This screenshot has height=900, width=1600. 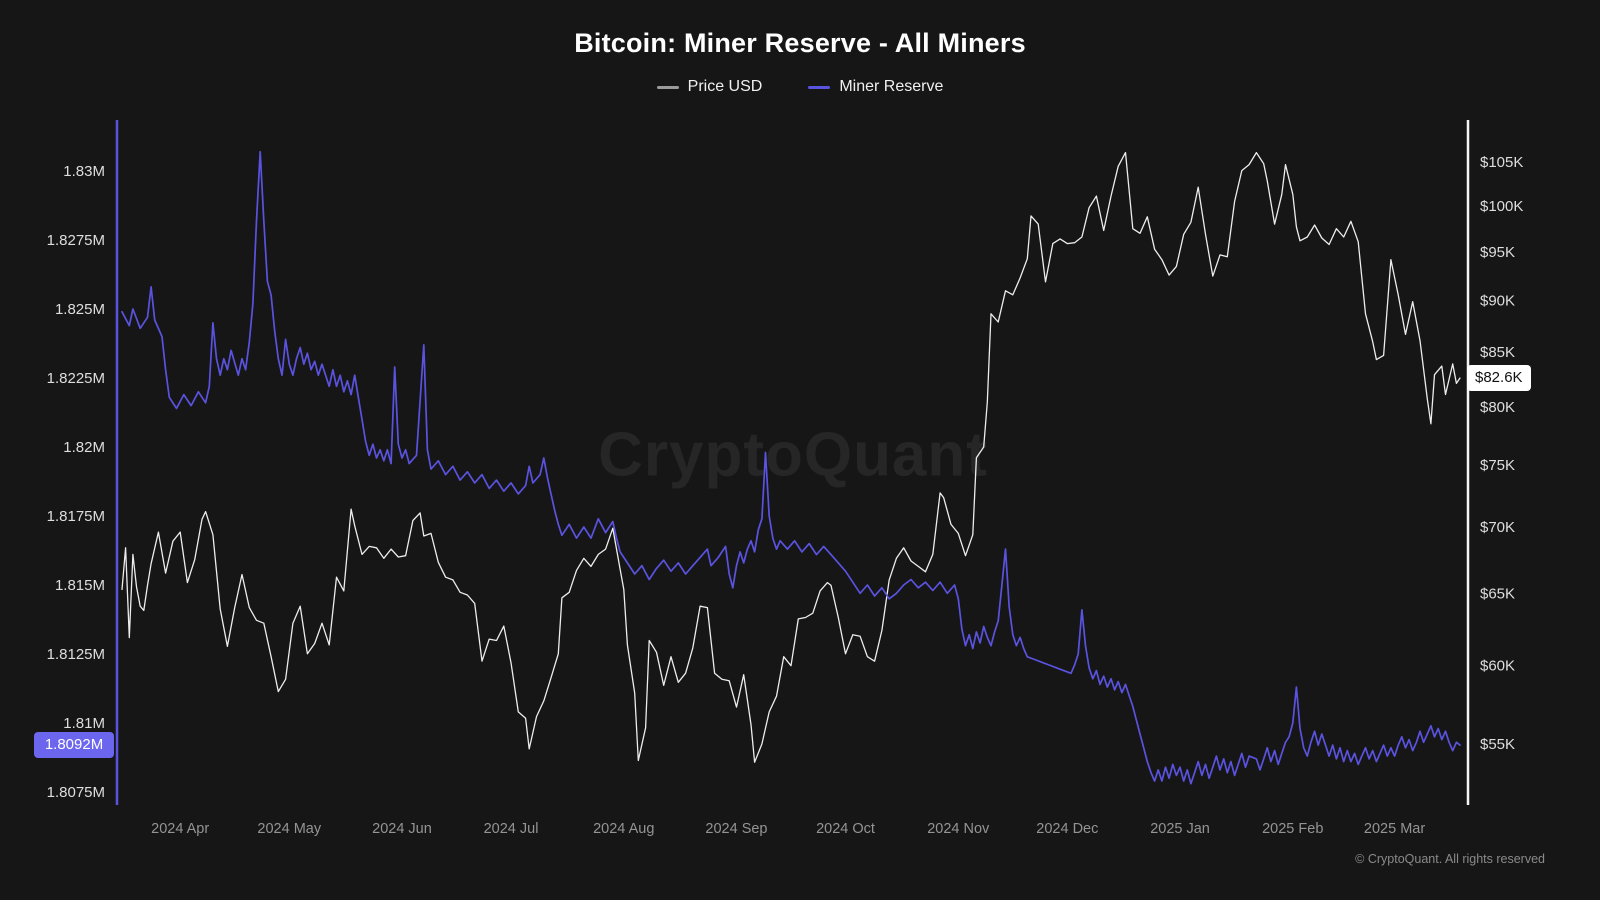 What do you see at coordinates (1292, 829) in the screenshot?
I see `x-axis-label: 2025 Feb` at bounding box center [1292, 829].